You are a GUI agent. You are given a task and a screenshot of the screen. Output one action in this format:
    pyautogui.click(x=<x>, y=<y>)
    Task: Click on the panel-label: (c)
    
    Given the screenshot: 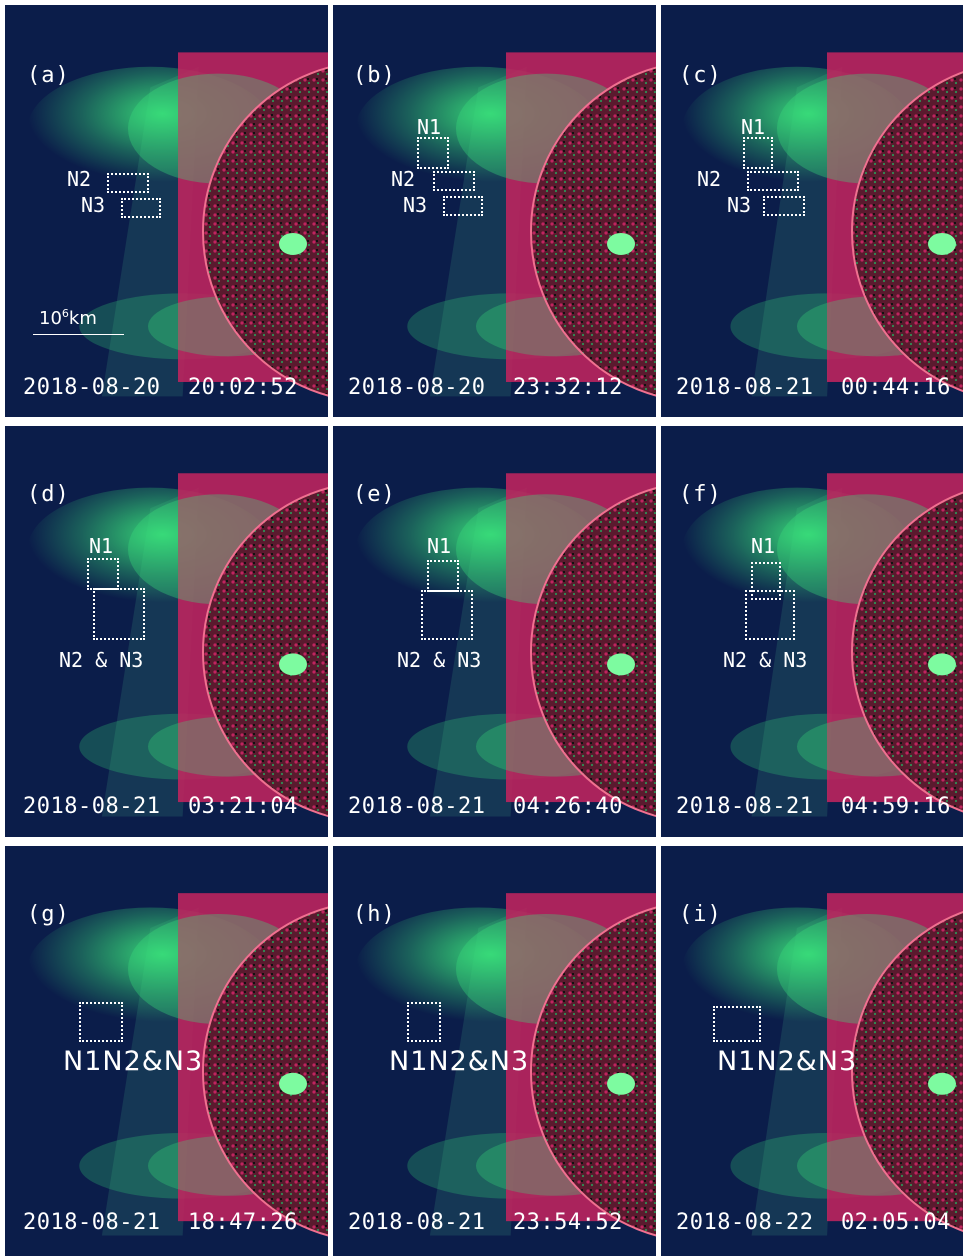 What is the action you would take?
    pyautogui.click(x=700, y=75)
    